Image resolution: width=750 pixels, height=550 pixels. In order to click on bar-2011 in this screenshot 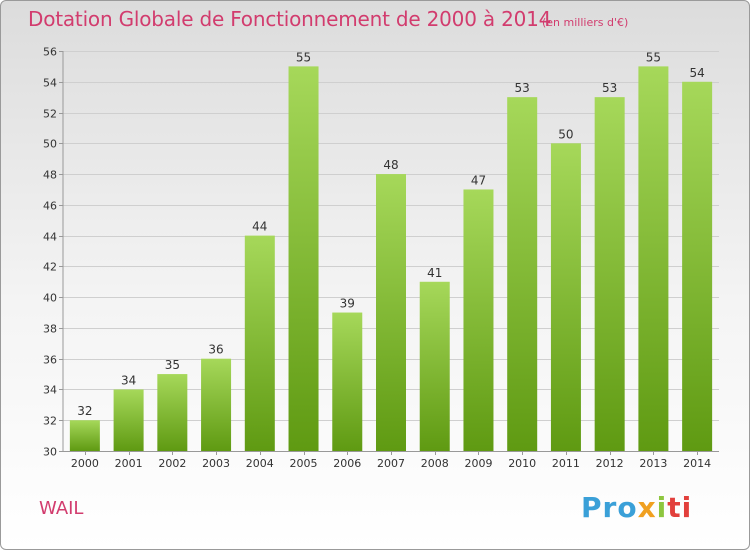, I will do `click(565, 297)`.